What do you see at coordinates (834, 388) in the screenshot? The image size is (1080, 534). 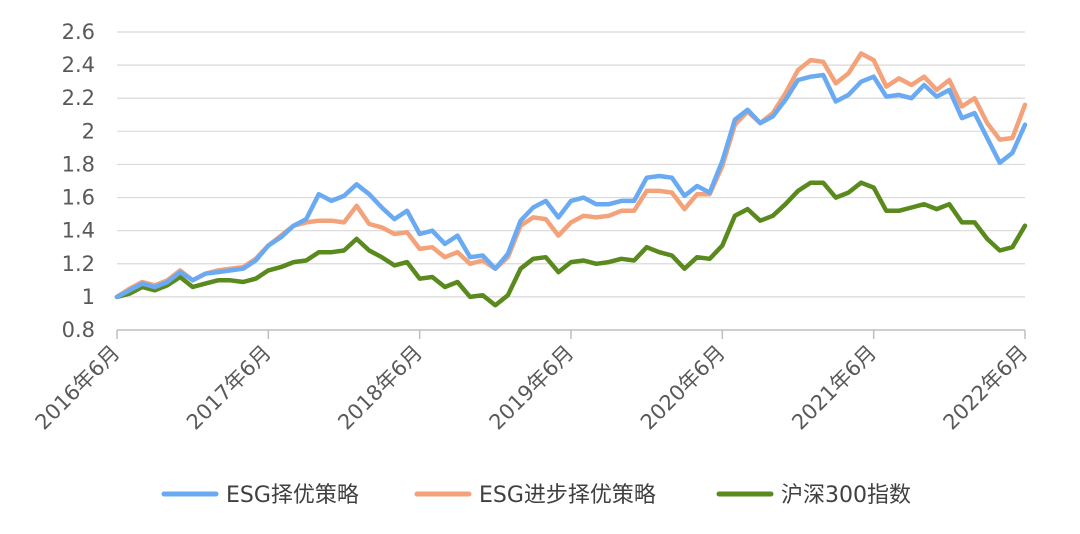 I see `x-tick-label: 2021年6月` at bounding box center [834, 388].